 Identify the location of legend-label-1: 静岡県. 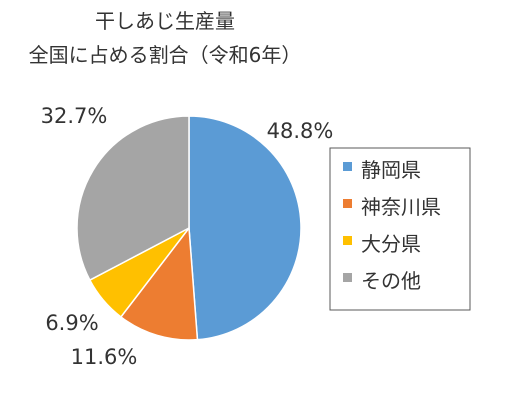
(391, 170).